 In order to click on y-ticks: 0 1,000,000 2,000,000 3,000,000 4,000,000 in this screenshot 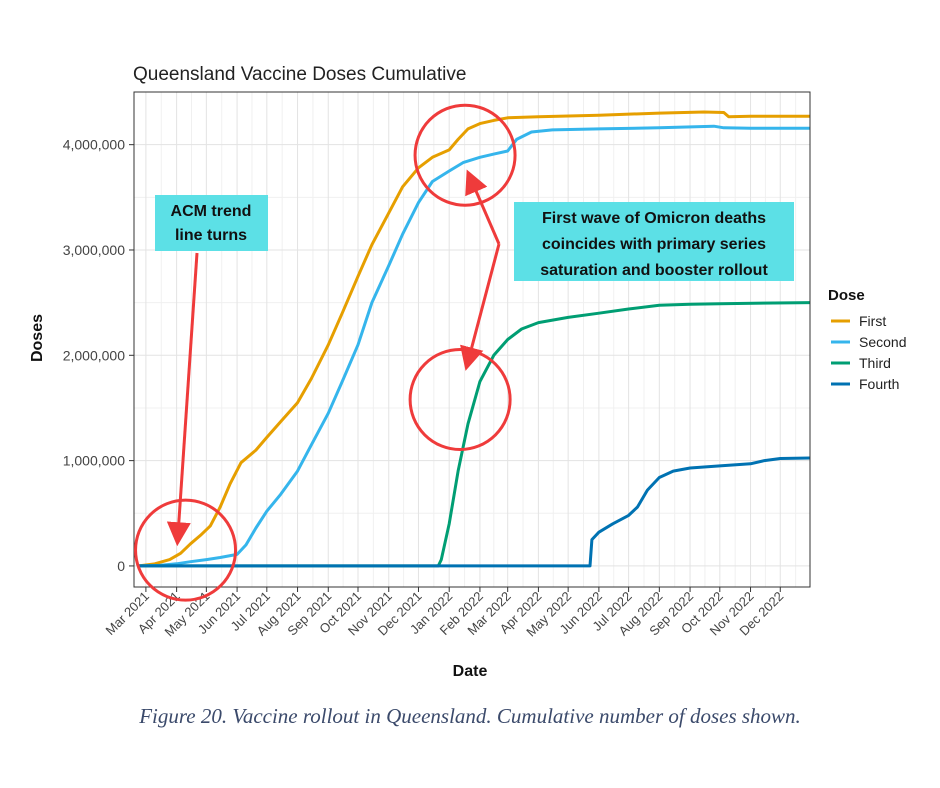, I will do `click(98, 355)`.